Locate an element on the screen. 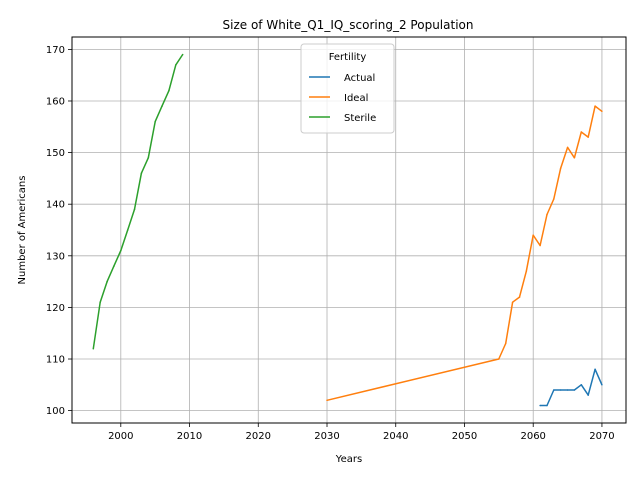 The image size is (640, 480). y-axis: 100 110 120 130 140 150 160 170 is located at coordinates (59, 231).